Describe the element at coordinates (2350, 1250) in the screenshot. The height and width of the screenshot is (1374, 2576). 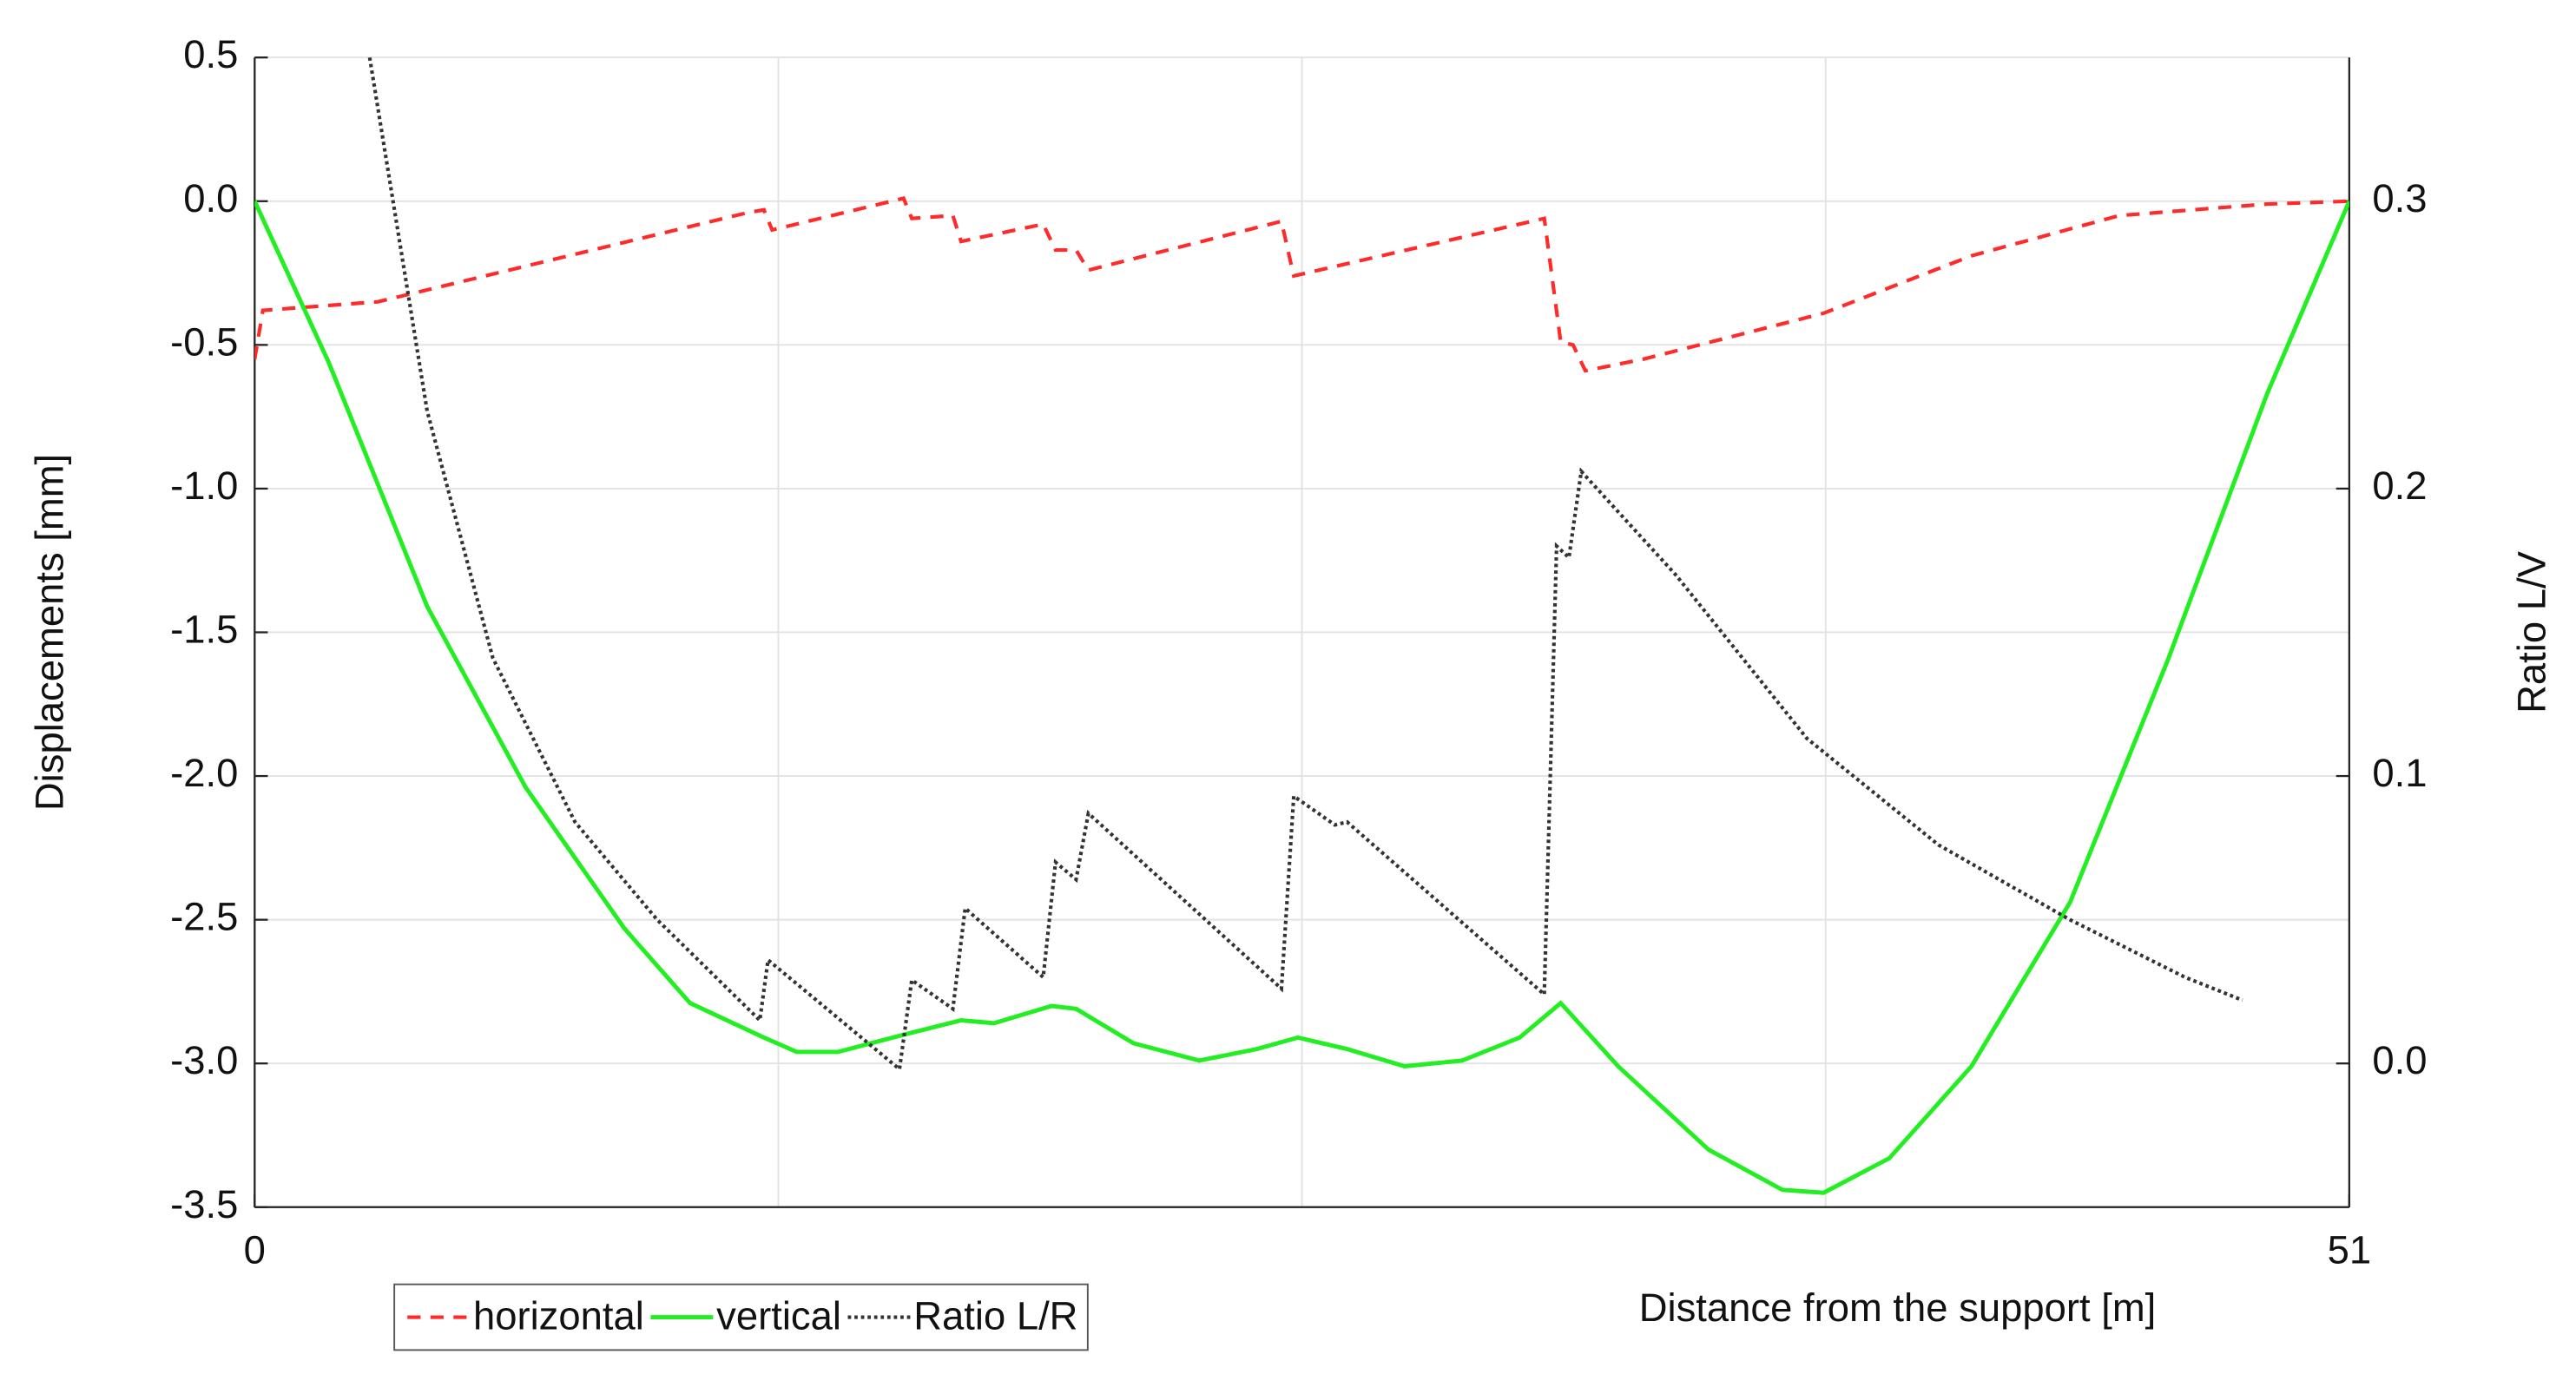
I see `x-tick-label: 51` at that location.